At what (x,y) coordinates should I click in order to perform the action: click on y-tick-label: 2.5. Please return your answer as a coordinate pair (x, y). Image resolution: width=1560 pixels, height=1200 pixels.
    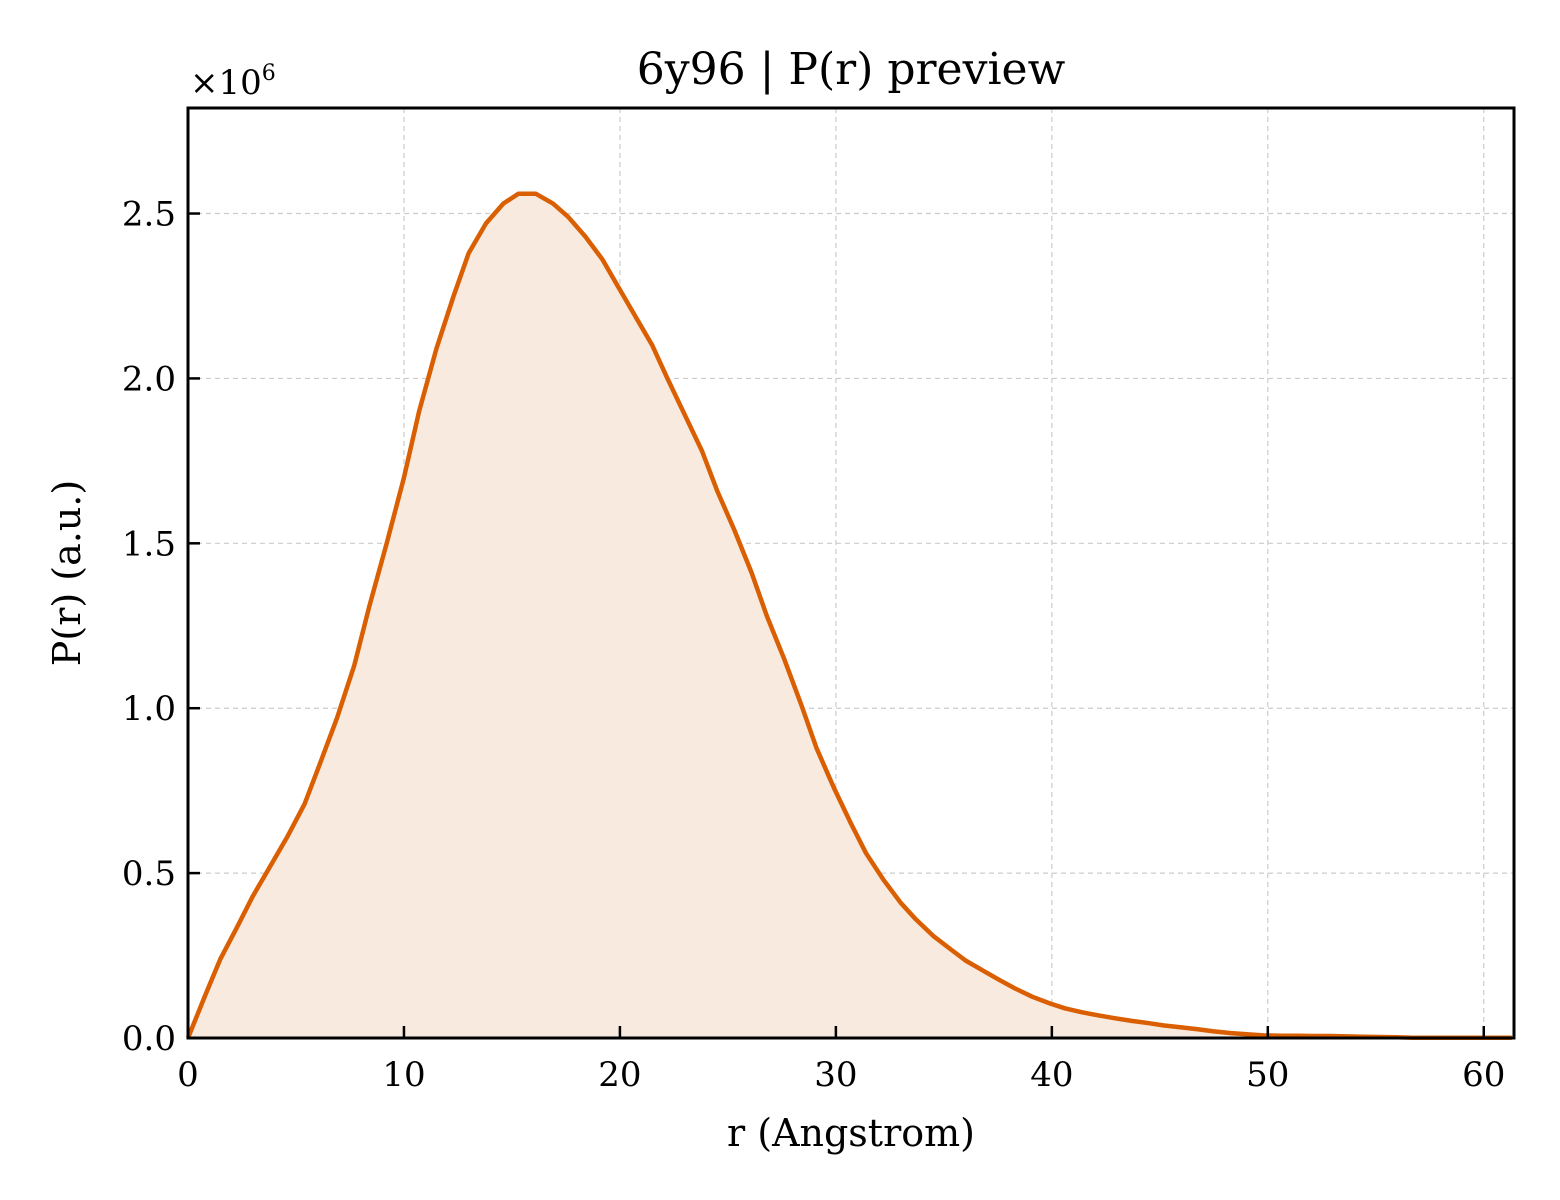
    Looking at the image, I should click on (149, 215).